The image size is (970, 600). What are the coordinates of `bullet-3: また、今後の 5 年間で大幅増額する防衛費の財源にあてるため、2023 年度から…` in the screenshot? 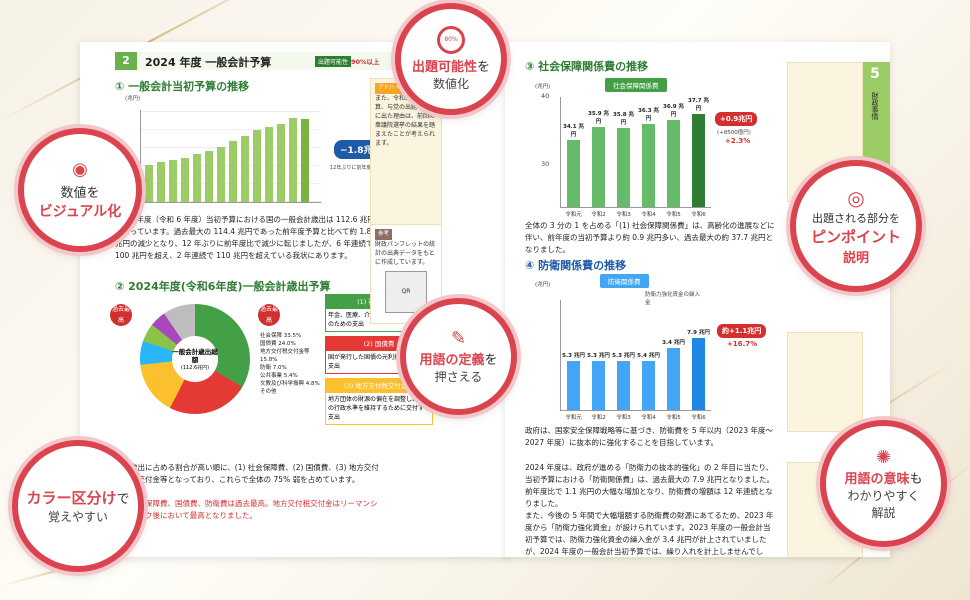 It's located at (649, 533).